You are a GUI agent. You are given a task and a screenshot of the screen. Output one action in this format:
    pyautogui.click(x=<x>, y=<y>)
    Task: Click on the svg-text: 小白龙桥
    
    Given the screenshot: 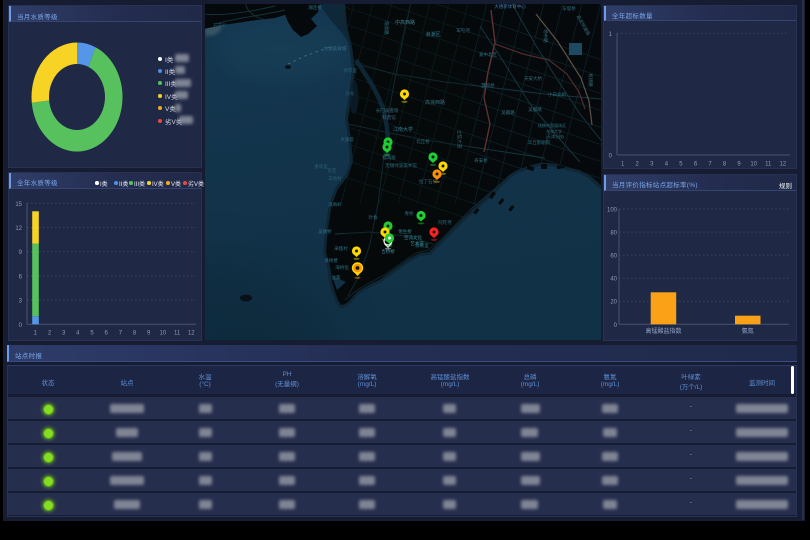 What is the action you would take?
    pyautogui.click(x=557, y=94)
    